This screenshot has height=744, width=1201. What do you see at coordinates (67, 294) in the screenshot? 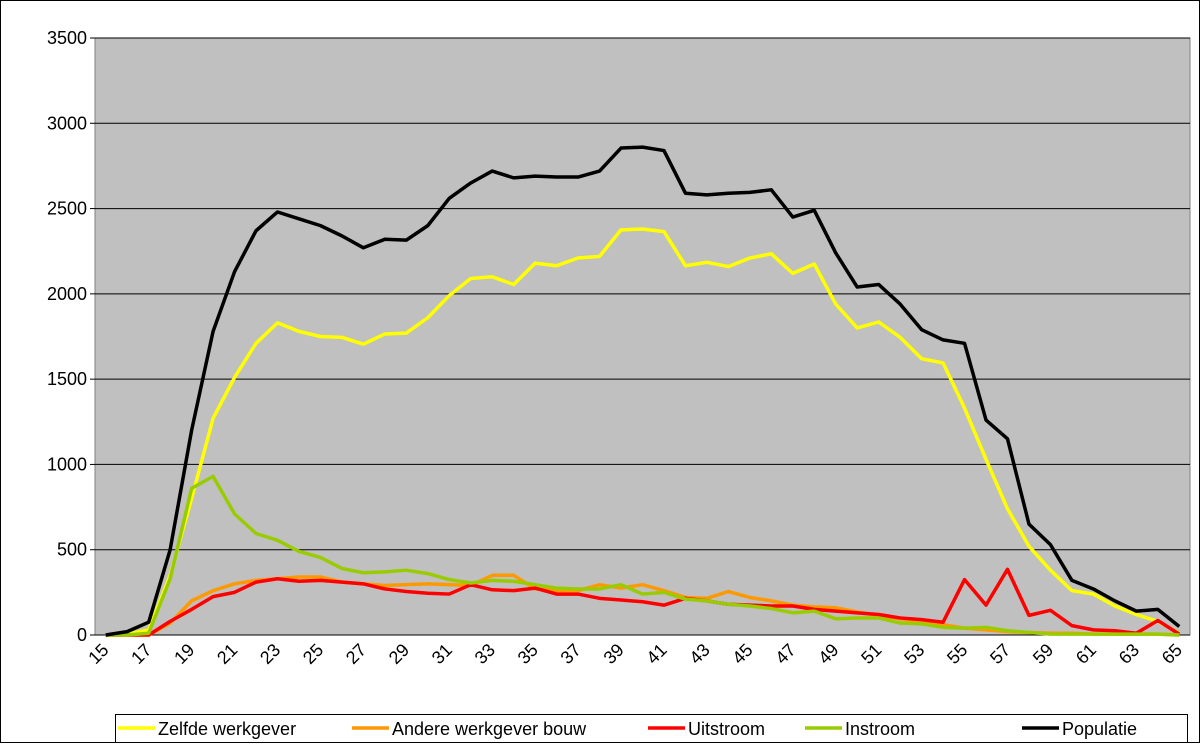
I see `y-tick-label: 2000` at bounding box center [67, 294].